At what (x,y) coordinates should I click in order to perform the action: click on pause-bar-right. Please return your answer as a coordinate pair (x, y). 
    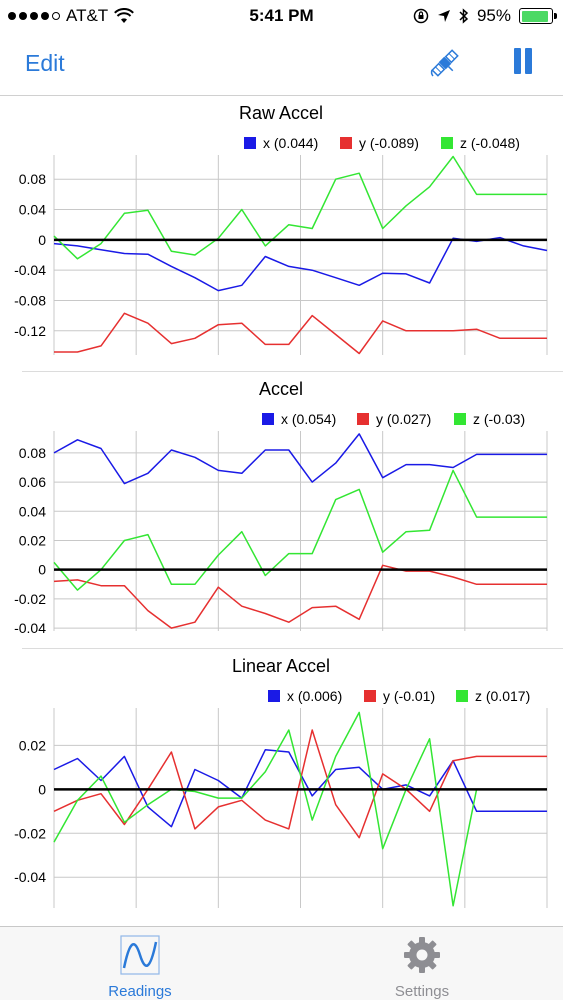
    Looking at the image, I should click on (528, 61).